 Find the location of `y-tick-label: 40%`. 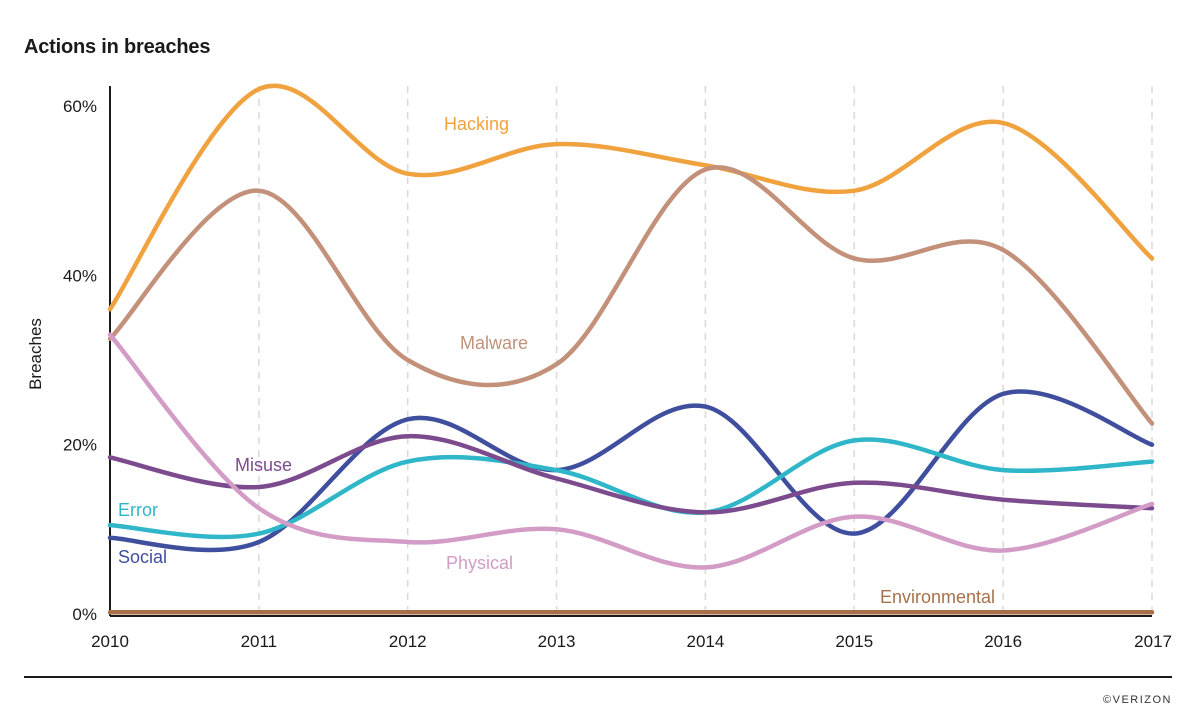

y-tick-label: 40% is located at coordinates (80, 275).